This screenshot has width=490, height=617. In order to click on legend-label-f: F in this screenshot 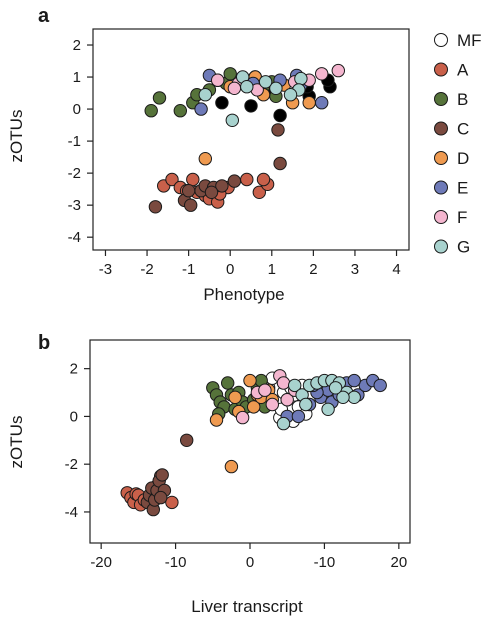, I will do `click(462, 217)`.